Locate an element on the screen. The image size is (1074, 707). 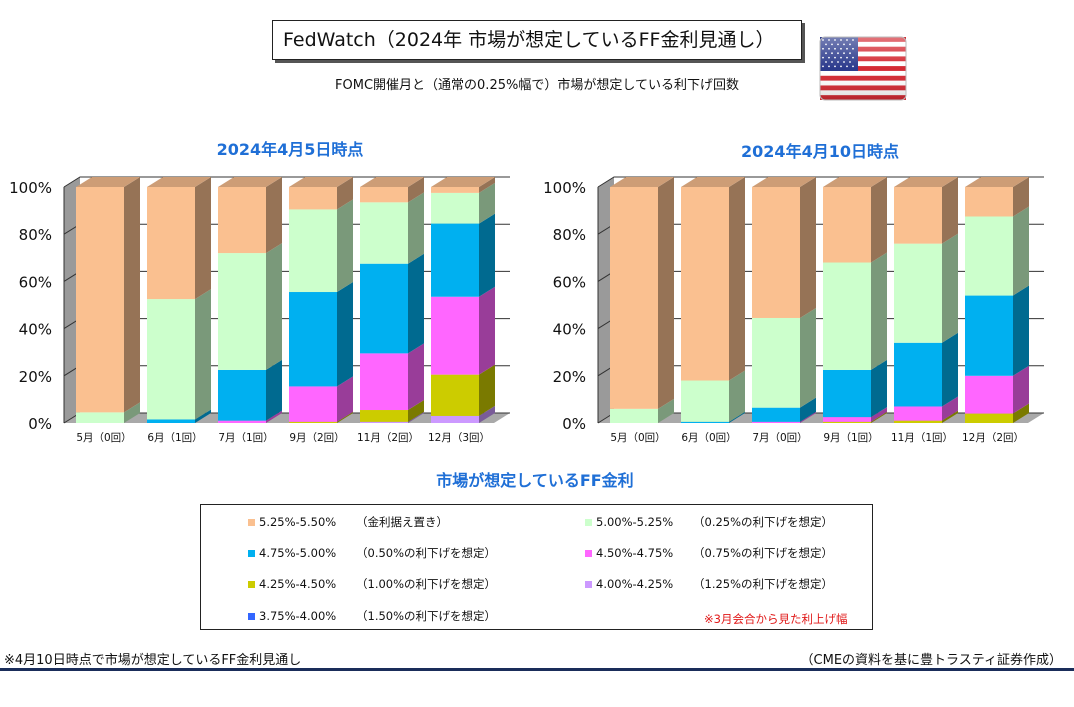
legend-item: 4.25%-4.50% （1.00%の利下げを想定） is located at coordinates (372, 584).